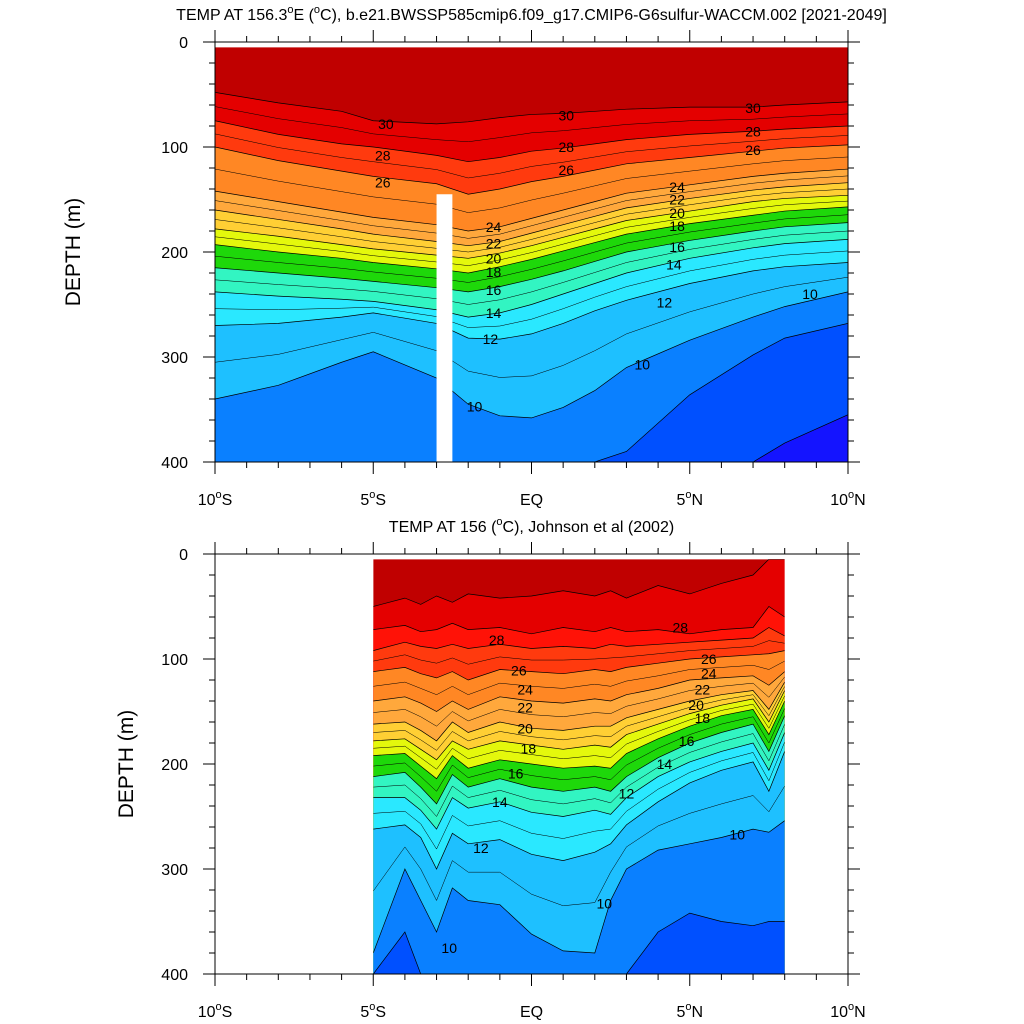  I want to click on x-tick-label: 10oN, so click(847, 499).